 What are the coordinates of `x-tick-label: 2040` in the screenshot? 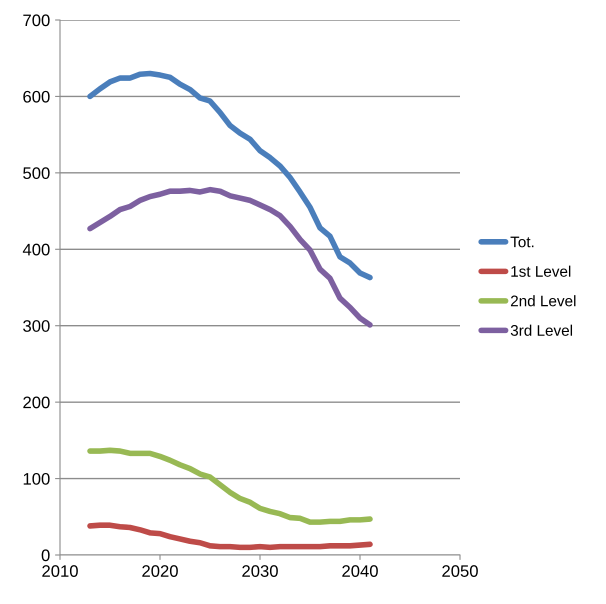 It's located at (360, 571).